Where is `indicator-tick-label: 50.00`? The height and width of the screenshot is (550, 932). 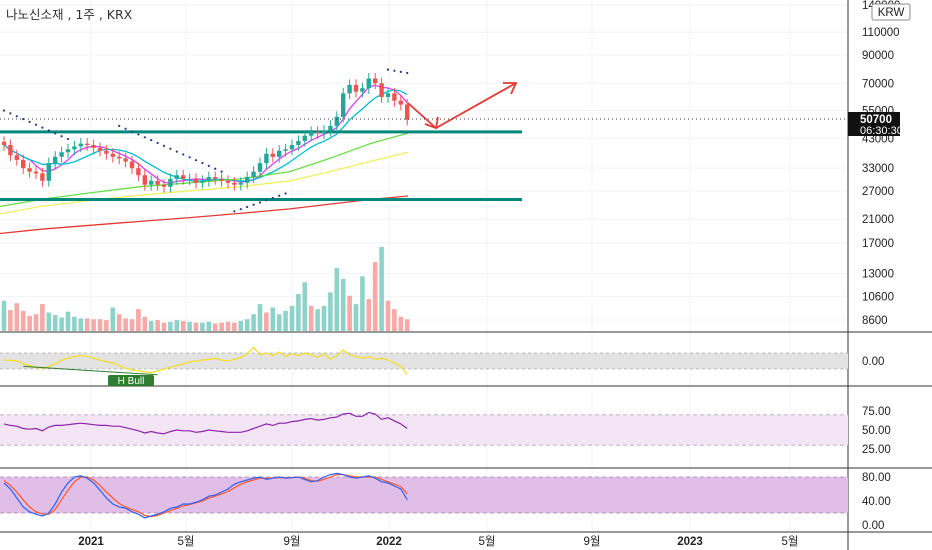
indicator-tick-label: 50.00 is located at coordinates (876, 431).